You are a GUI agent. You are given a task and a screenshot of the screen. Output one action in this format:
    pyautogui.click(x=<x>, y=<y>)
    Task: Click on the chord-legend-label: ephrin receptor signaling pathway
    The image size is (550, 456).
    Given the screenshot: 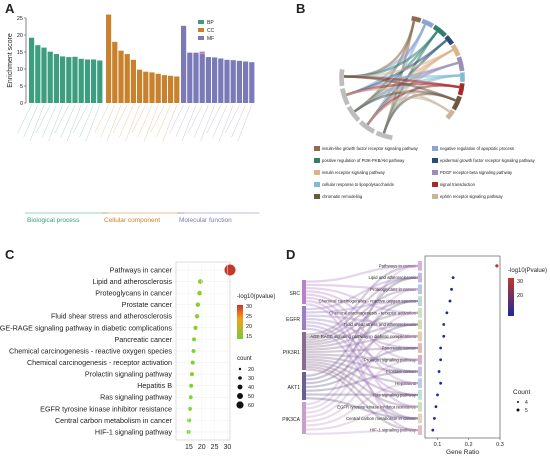 What is the action you would take?
    pyautogui.click(x=472, y=196)
    